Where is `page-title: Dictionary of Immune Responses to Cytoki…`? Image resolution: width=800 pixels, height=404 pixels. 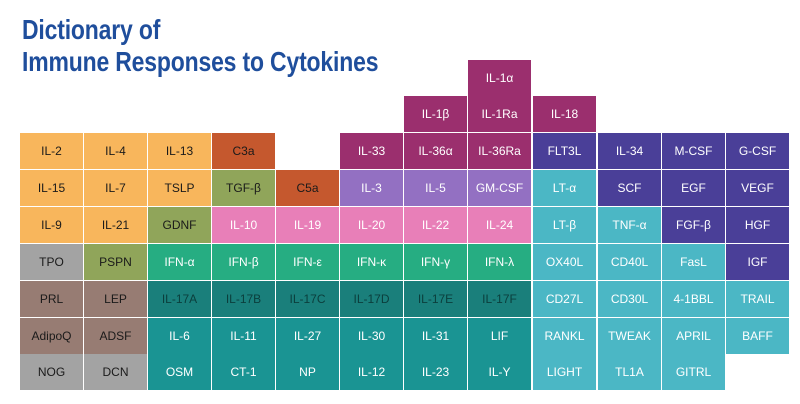
page-title: Dictionary of Immune Responses to Cytoki… is located at coordinates (200, 46).